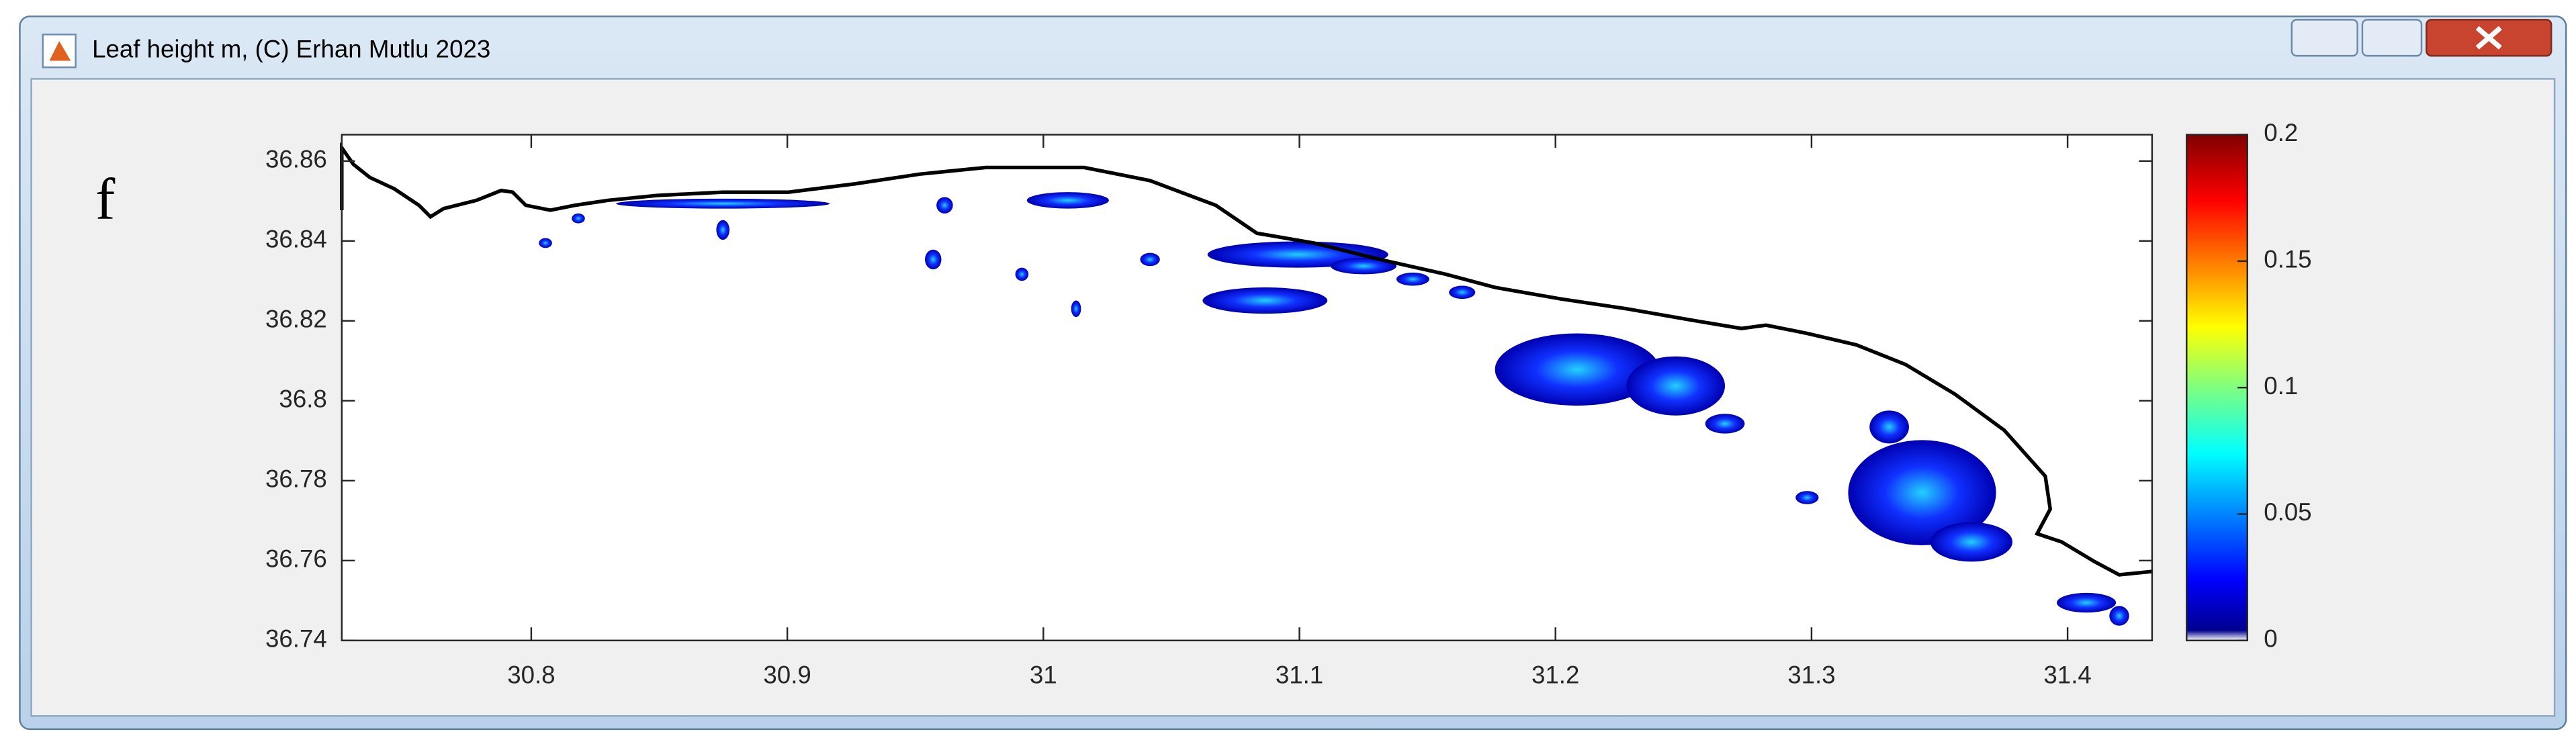  What do you see at coordinates (1300, 674) in the screenshot?
I see `x-tick-label: 31.1` at bounding box center [1300, 674].